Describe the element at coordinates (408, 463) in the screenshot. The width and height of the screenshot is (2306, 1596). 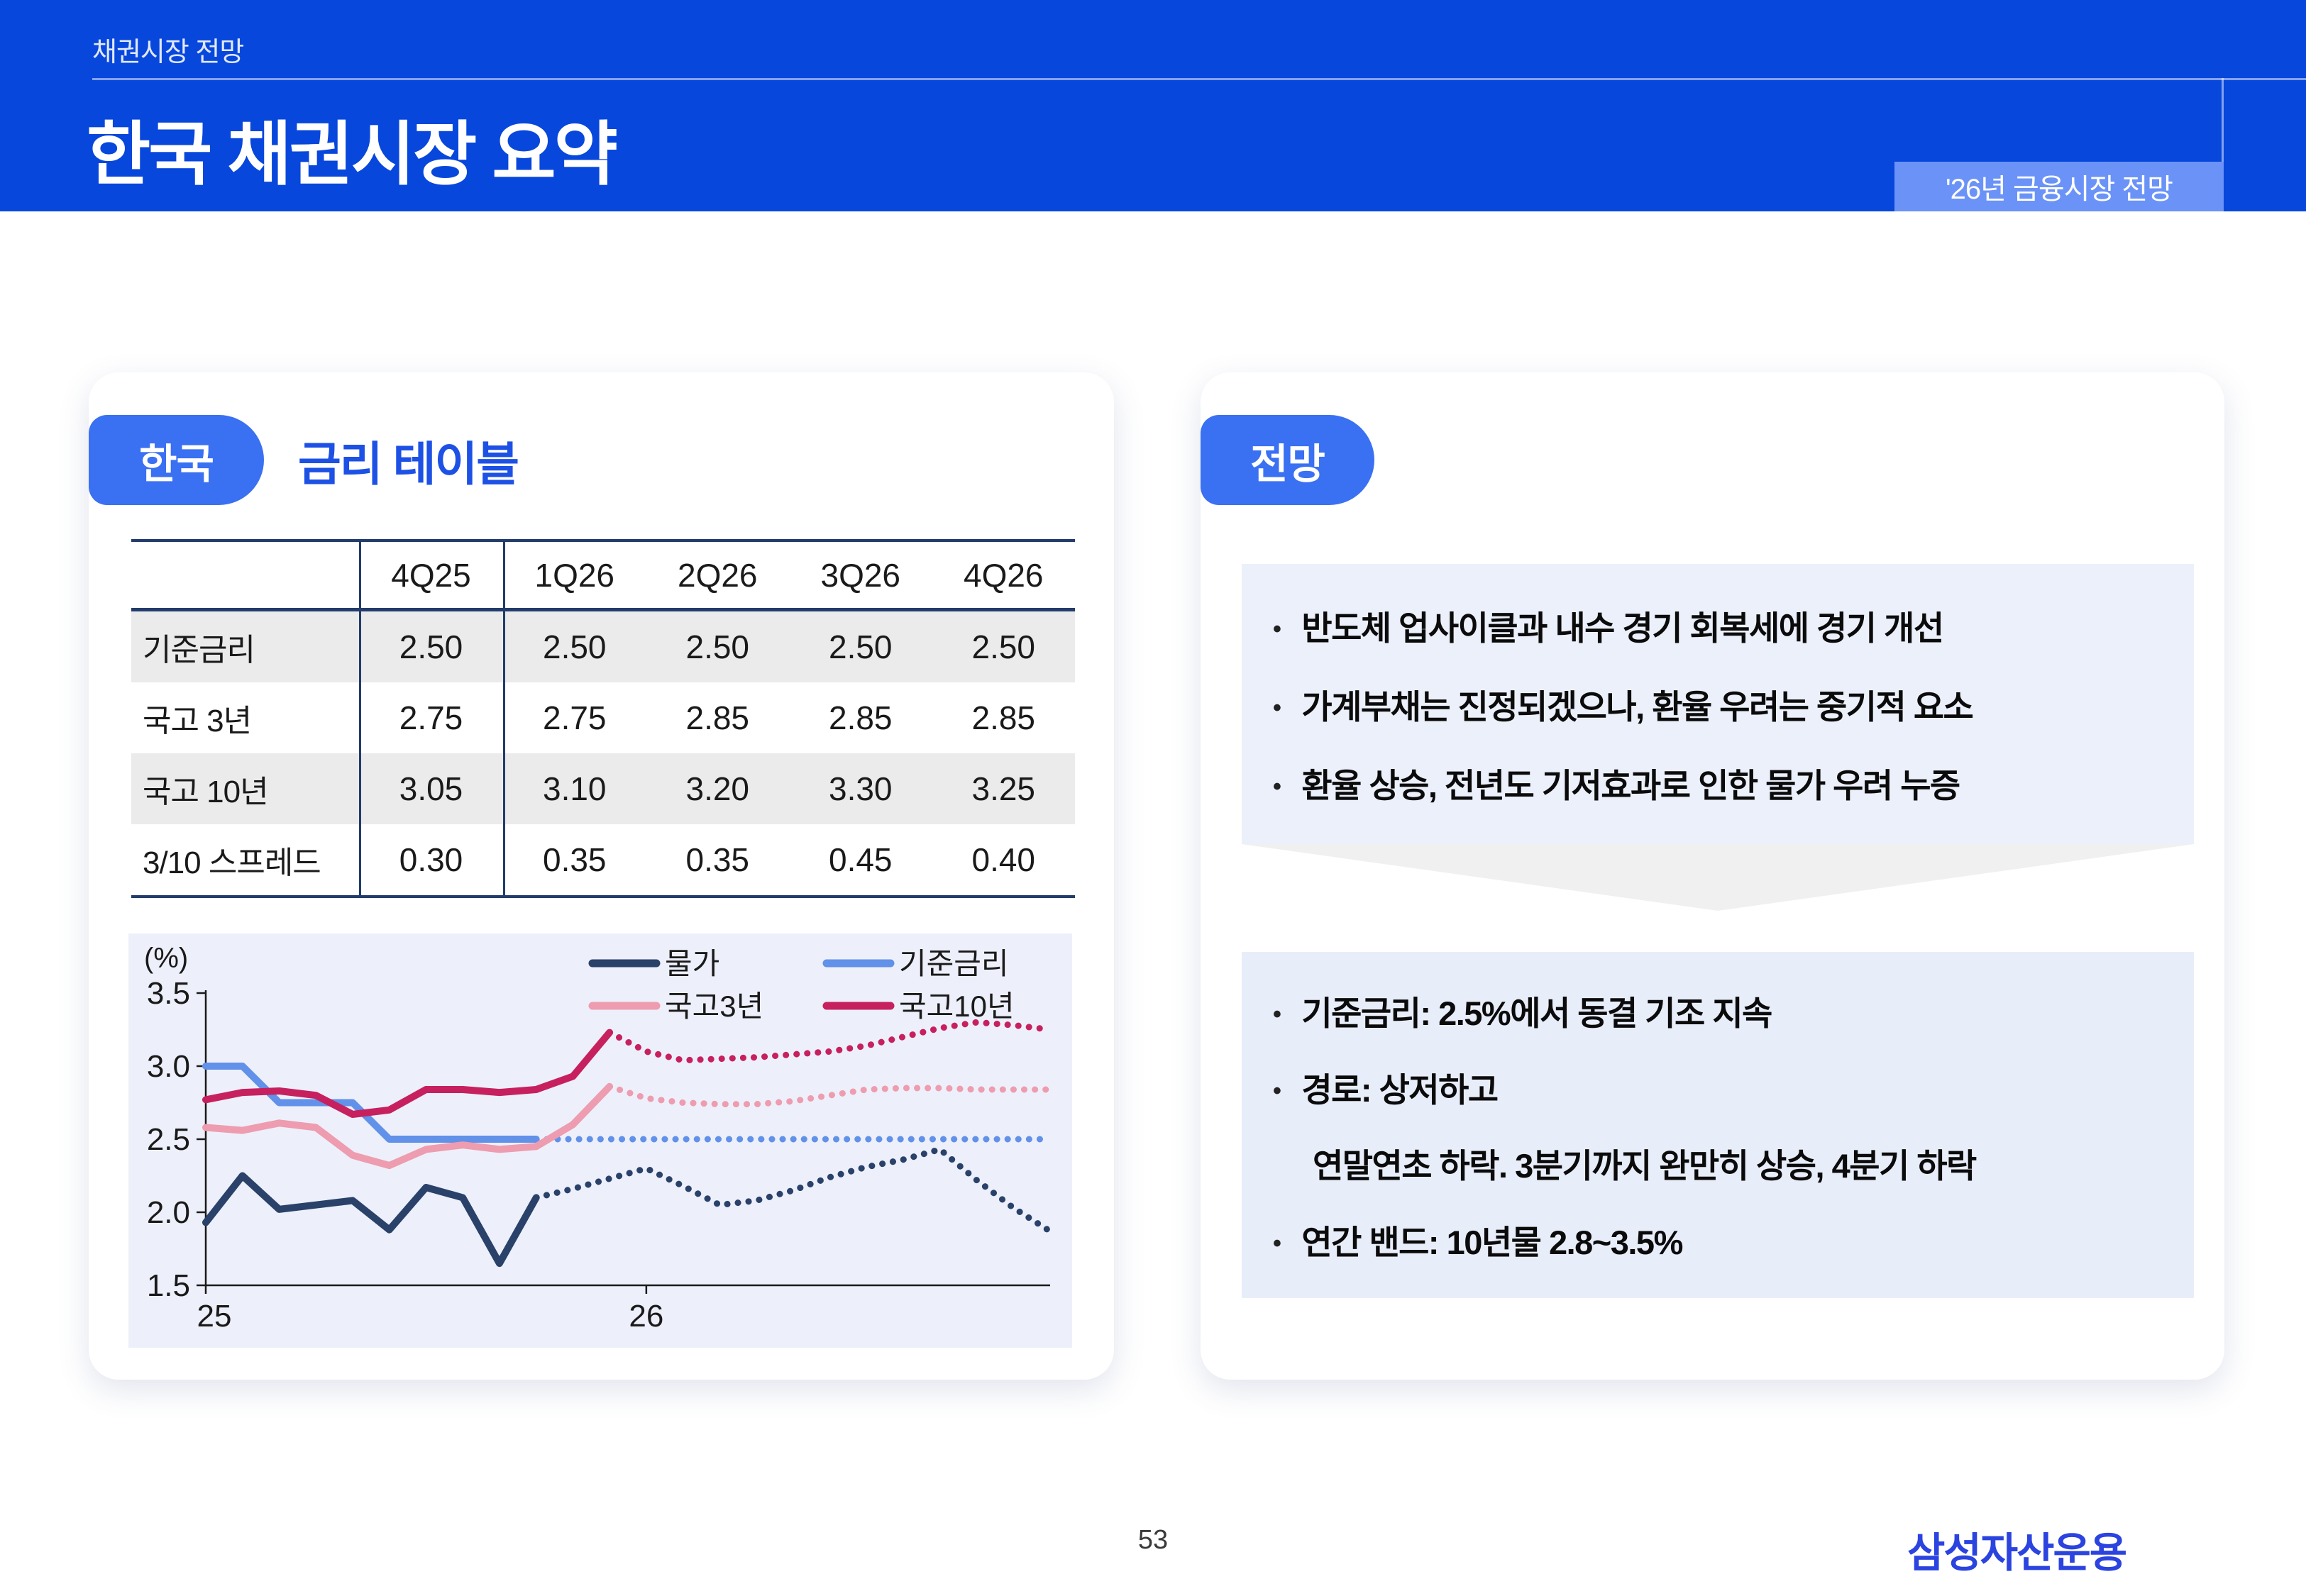
I see `rates-card-title: 금리 테이블` at that location.